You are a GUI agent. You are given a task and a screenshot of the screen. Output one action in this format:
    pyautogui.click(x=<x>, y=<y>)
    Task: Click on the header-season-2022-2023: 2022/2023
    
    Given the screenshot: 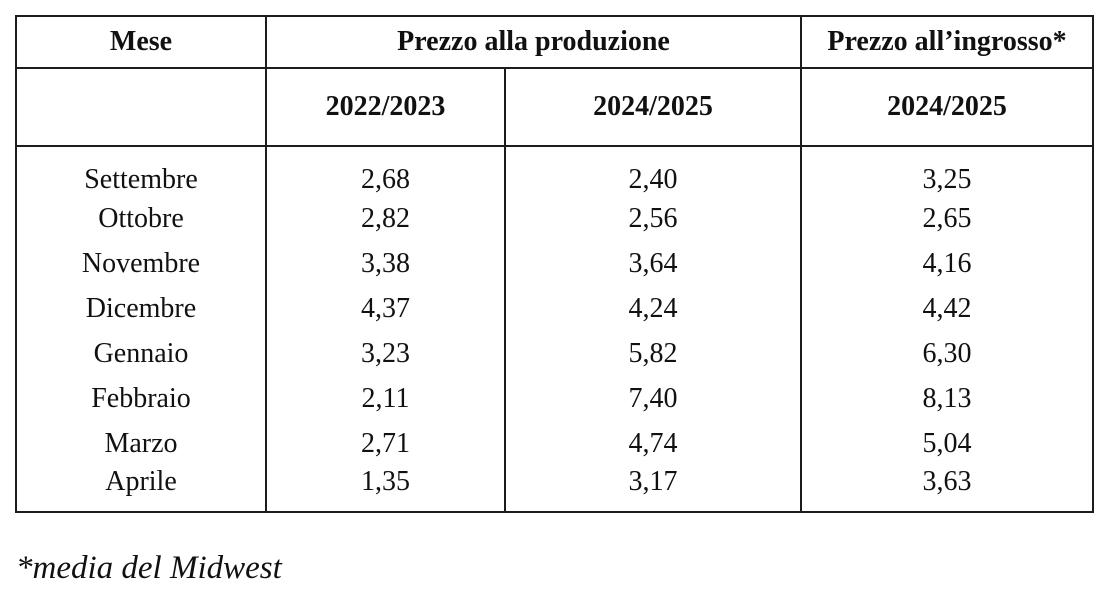 What is the action you would take?
    pyautogui.click(x=385, y=107)
    